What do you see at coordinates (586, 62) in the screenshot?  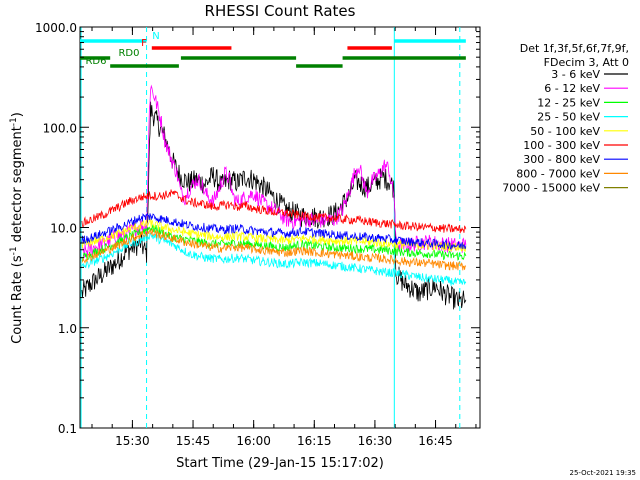 I see `detector-info-line-2: FDecim 3, Att 0` at bounding box center [586, 62].